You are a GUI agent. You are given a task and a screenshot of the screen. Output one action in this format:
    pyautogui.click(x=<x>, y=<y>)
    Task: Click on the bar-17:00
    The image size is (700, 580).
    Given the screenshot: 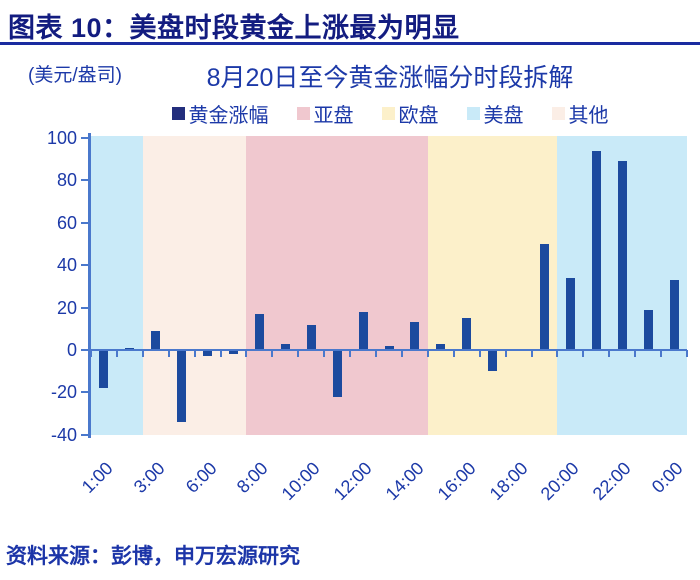 What is the action you would take?
    pyautogui.click(x=493, y=361)
    